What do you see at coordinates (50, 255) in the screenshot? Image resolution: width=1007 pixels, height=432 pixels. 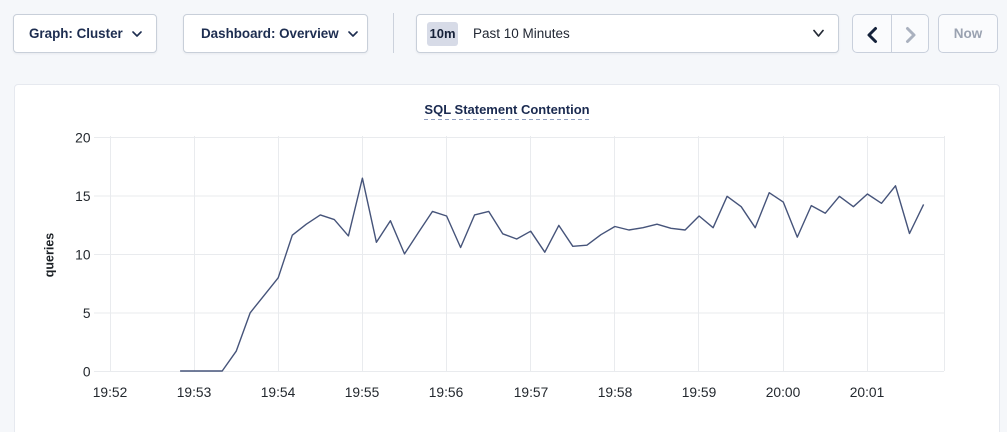 I see `svg-text: queries` at bounding box center [50, 255].